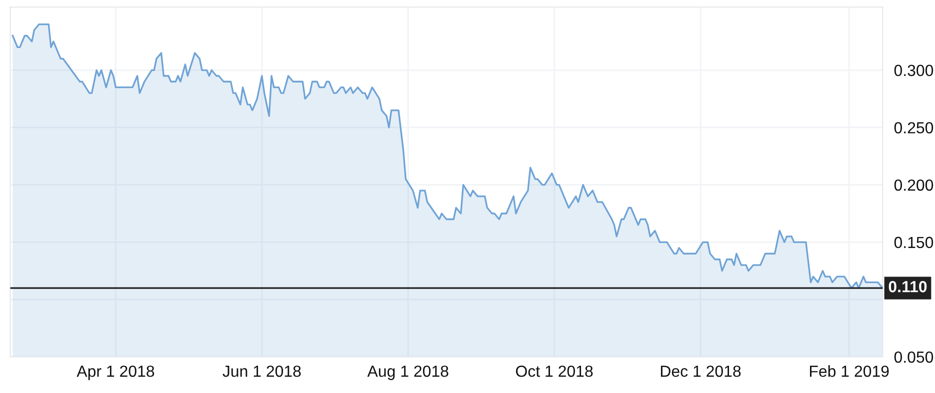  I want to click on x-tick-label: Jun 1 2018, so click(261, 371).